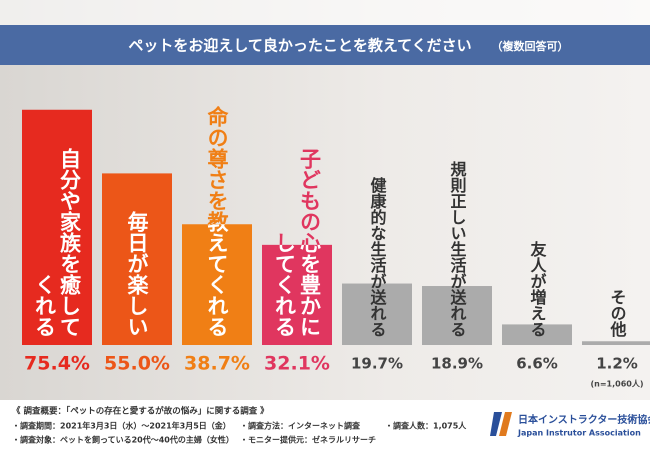 This screenshot has height=454, width=650. Describe the element at coordinates (426, 426) in the screenshot. I see `footer-item: ・調査人数：1,075人` at that location.